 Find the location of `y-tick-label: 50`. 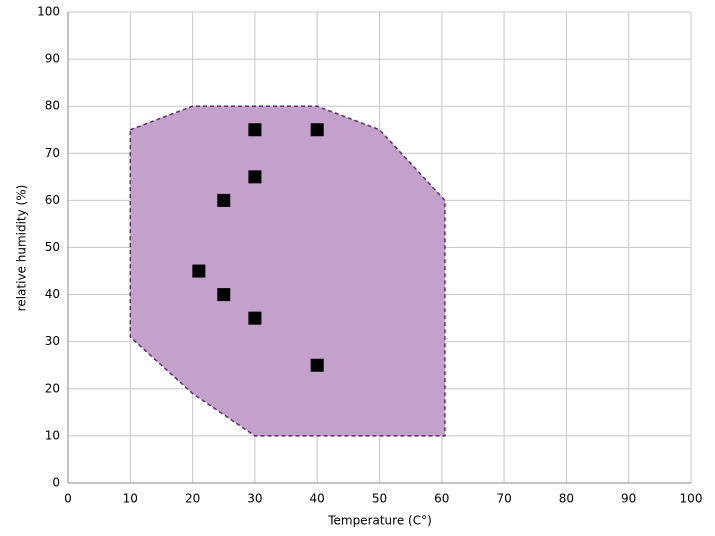

y-tick-label: 50 is located at coordinates (52, 247).